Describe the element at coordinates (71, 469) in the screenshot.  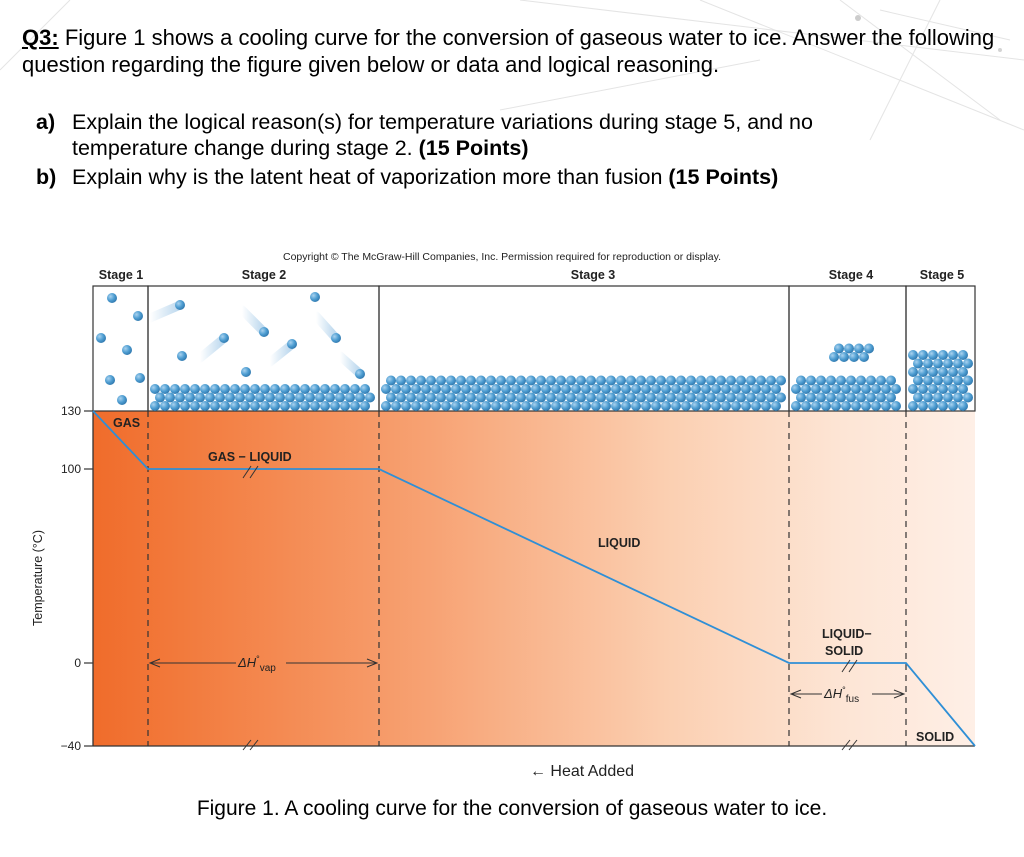
I see `y-tick-100: 100` at that location.